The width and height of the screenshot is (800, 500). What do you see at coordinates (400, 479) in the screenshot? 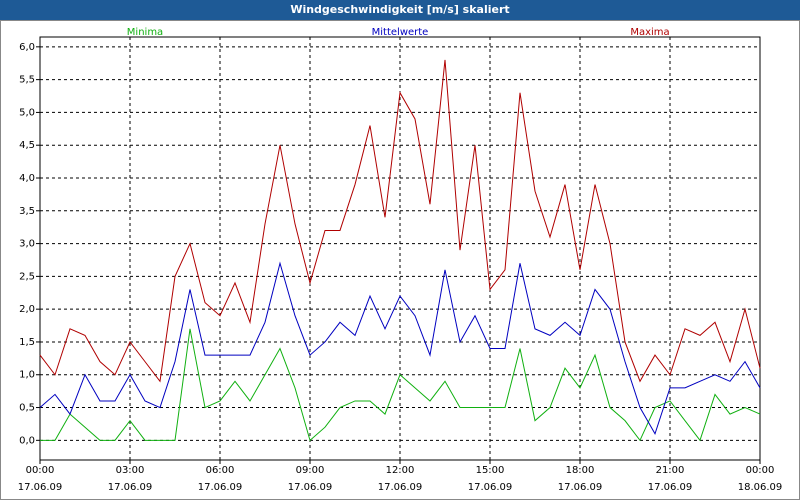
I see `x-tick-label: 12:00 17.06.09` at bounding box center [400, 479].